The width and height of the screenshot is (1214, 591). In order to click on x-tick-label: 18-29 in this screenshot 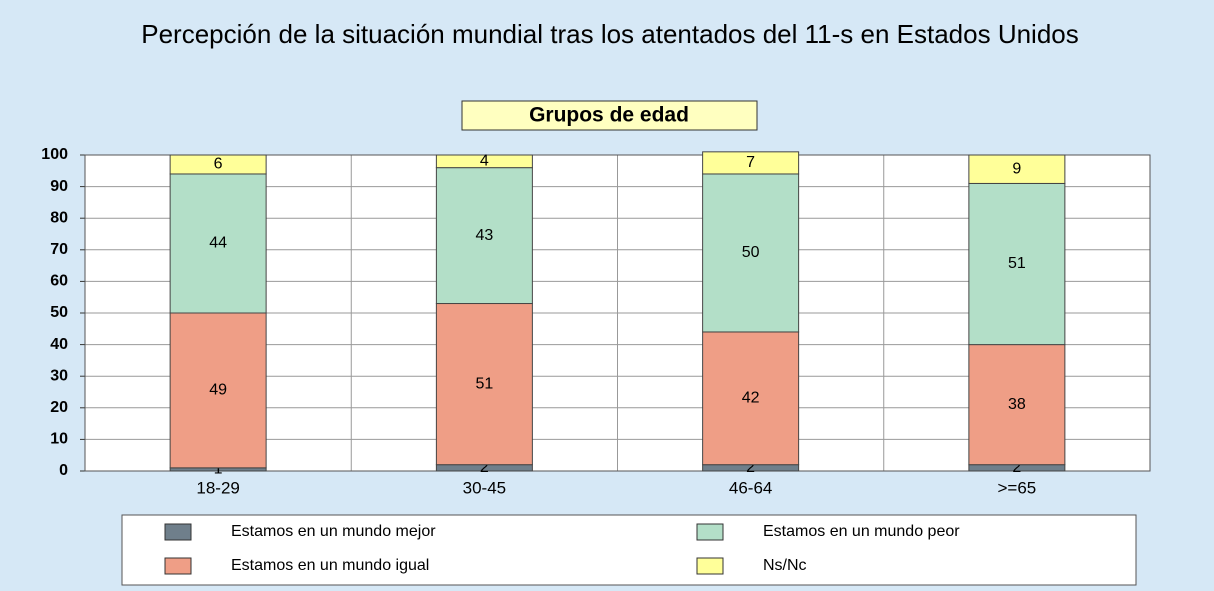, I will do `click(217, 487)`.